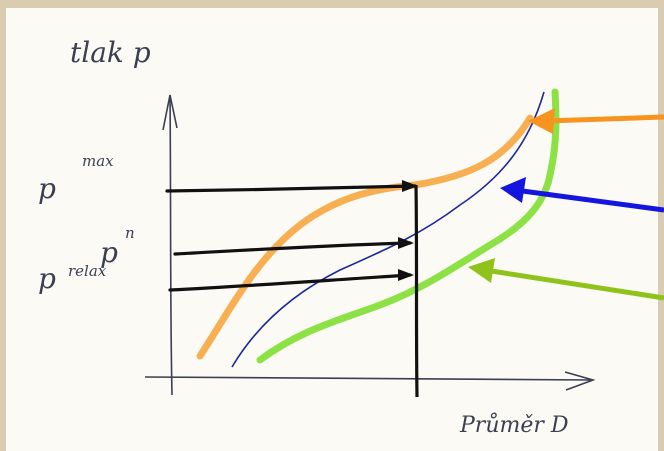 Image resolution: width=664 pixels, height=451 pixels. I want to click on diameter-vertical-line, so click(416, 291).